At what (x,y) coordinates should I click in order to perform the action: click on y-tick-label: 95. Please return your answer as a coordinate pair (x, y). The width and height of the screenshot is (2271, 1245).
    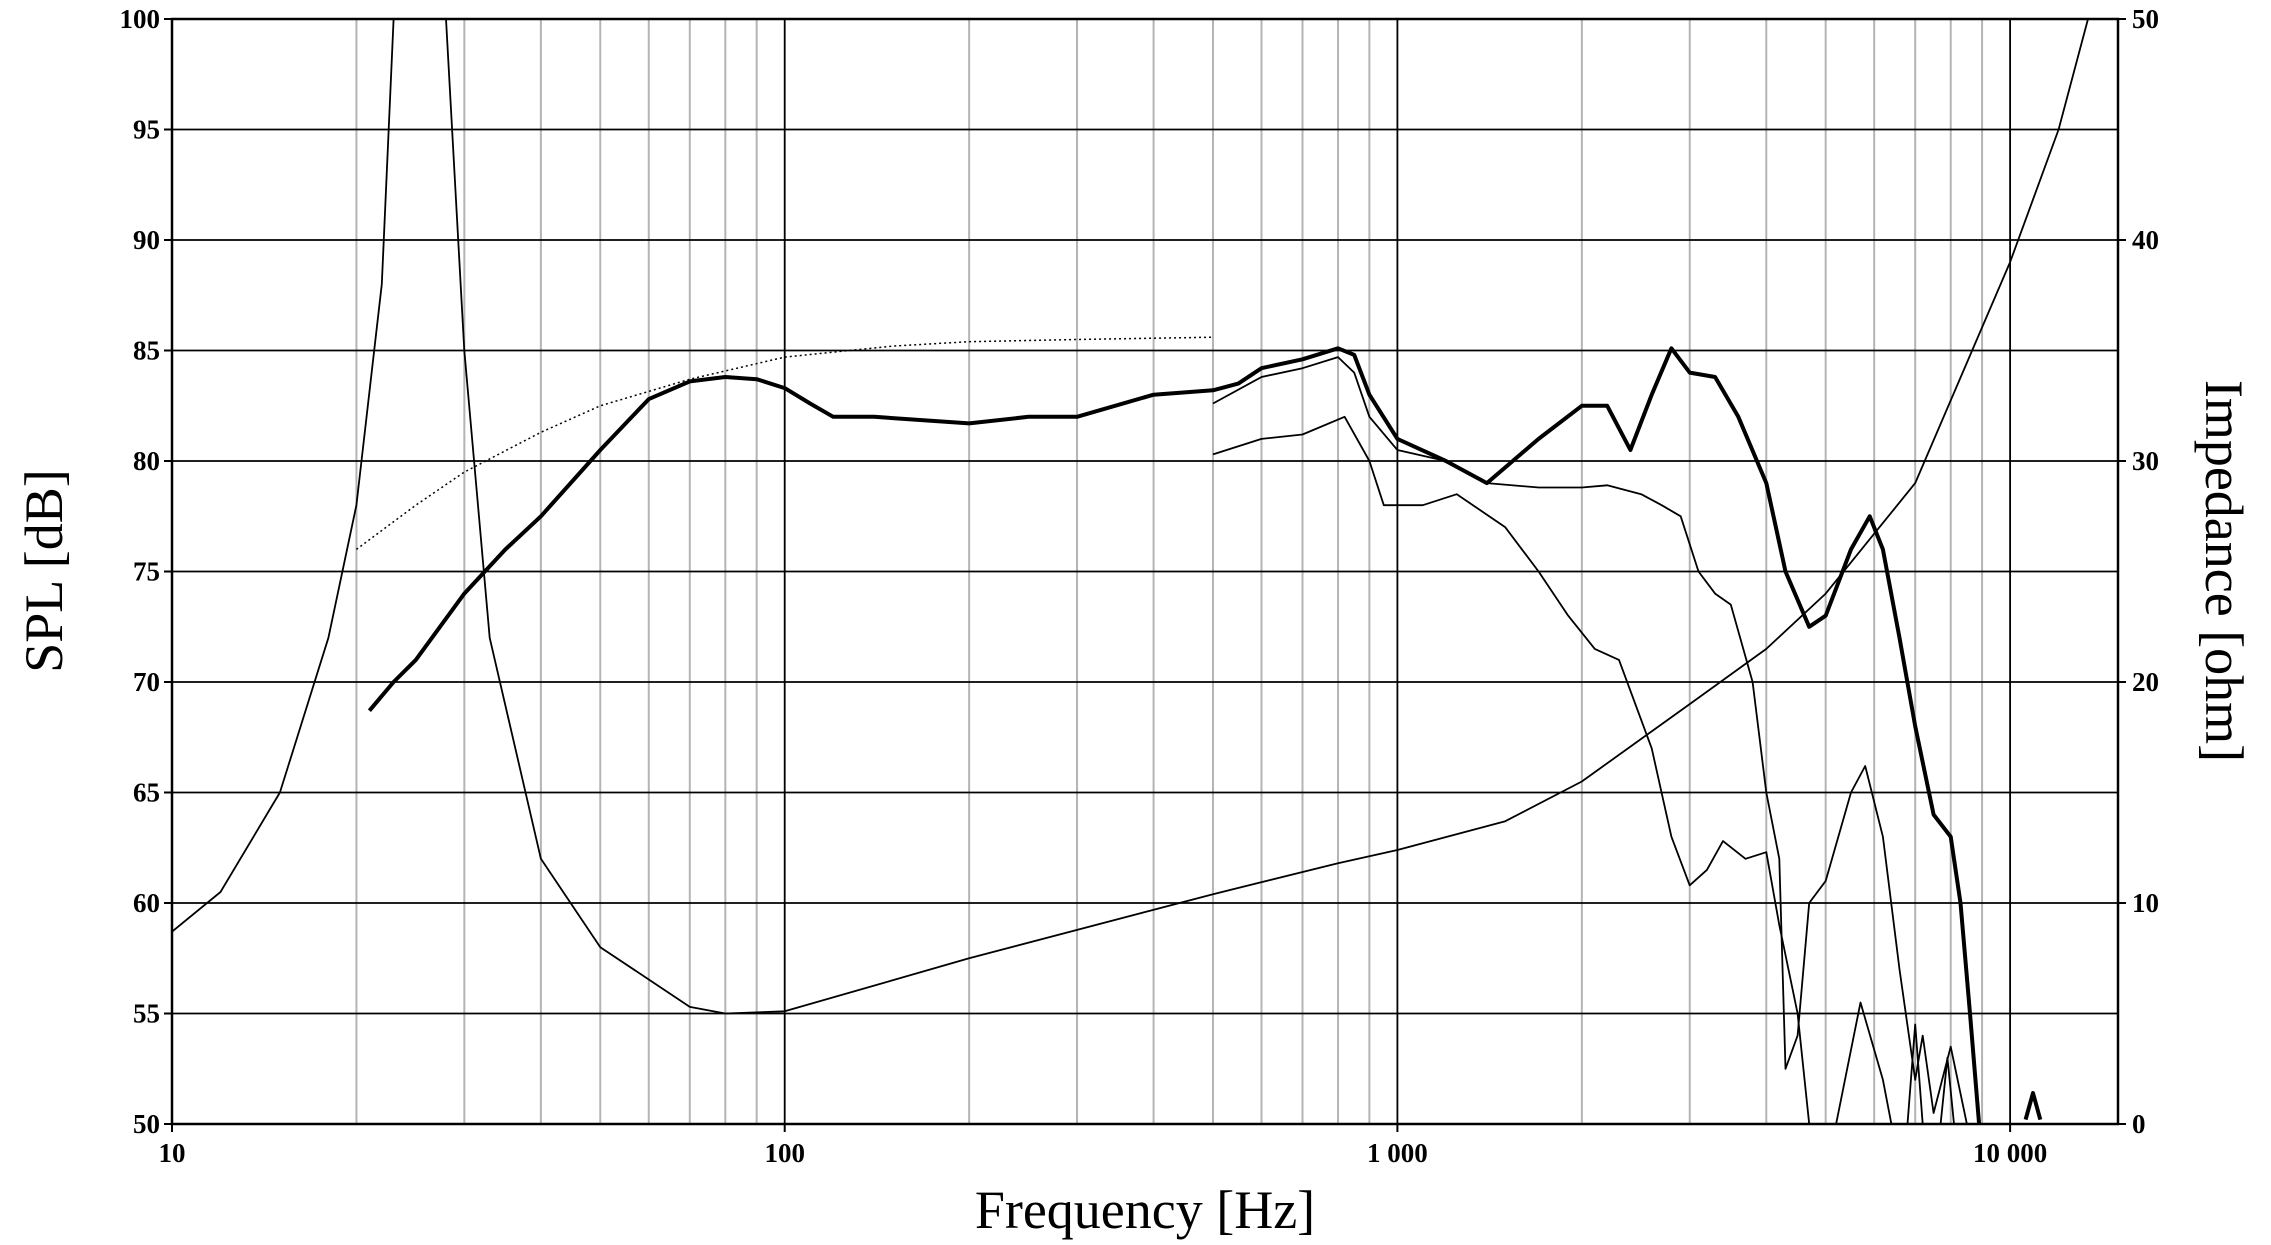
    Looking at the image, I should click on (146, 130).